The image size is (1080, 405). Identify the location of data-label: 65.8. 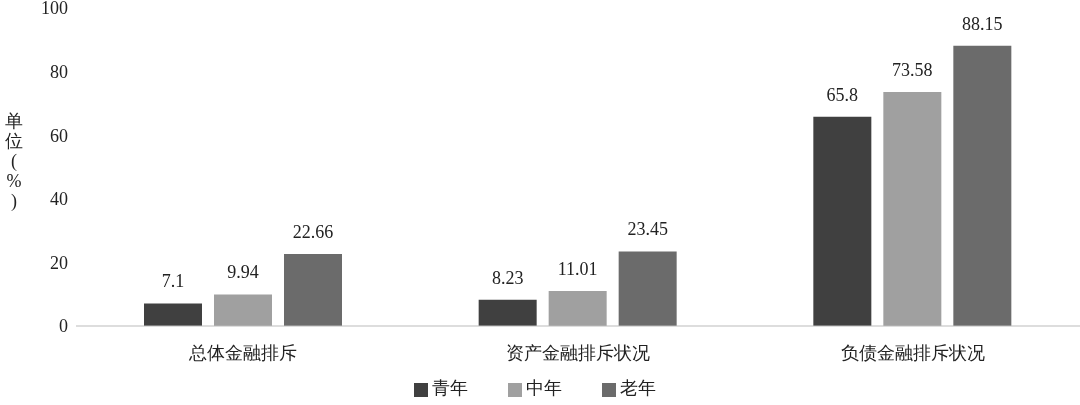
(842, 94).